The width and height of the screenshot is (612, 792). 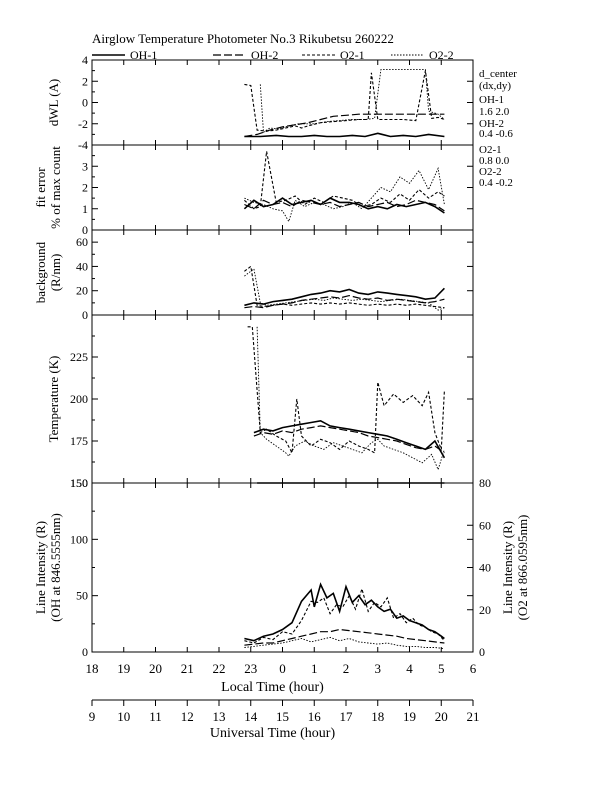 I want to click on reference-curve, so click(x=344, y=443).